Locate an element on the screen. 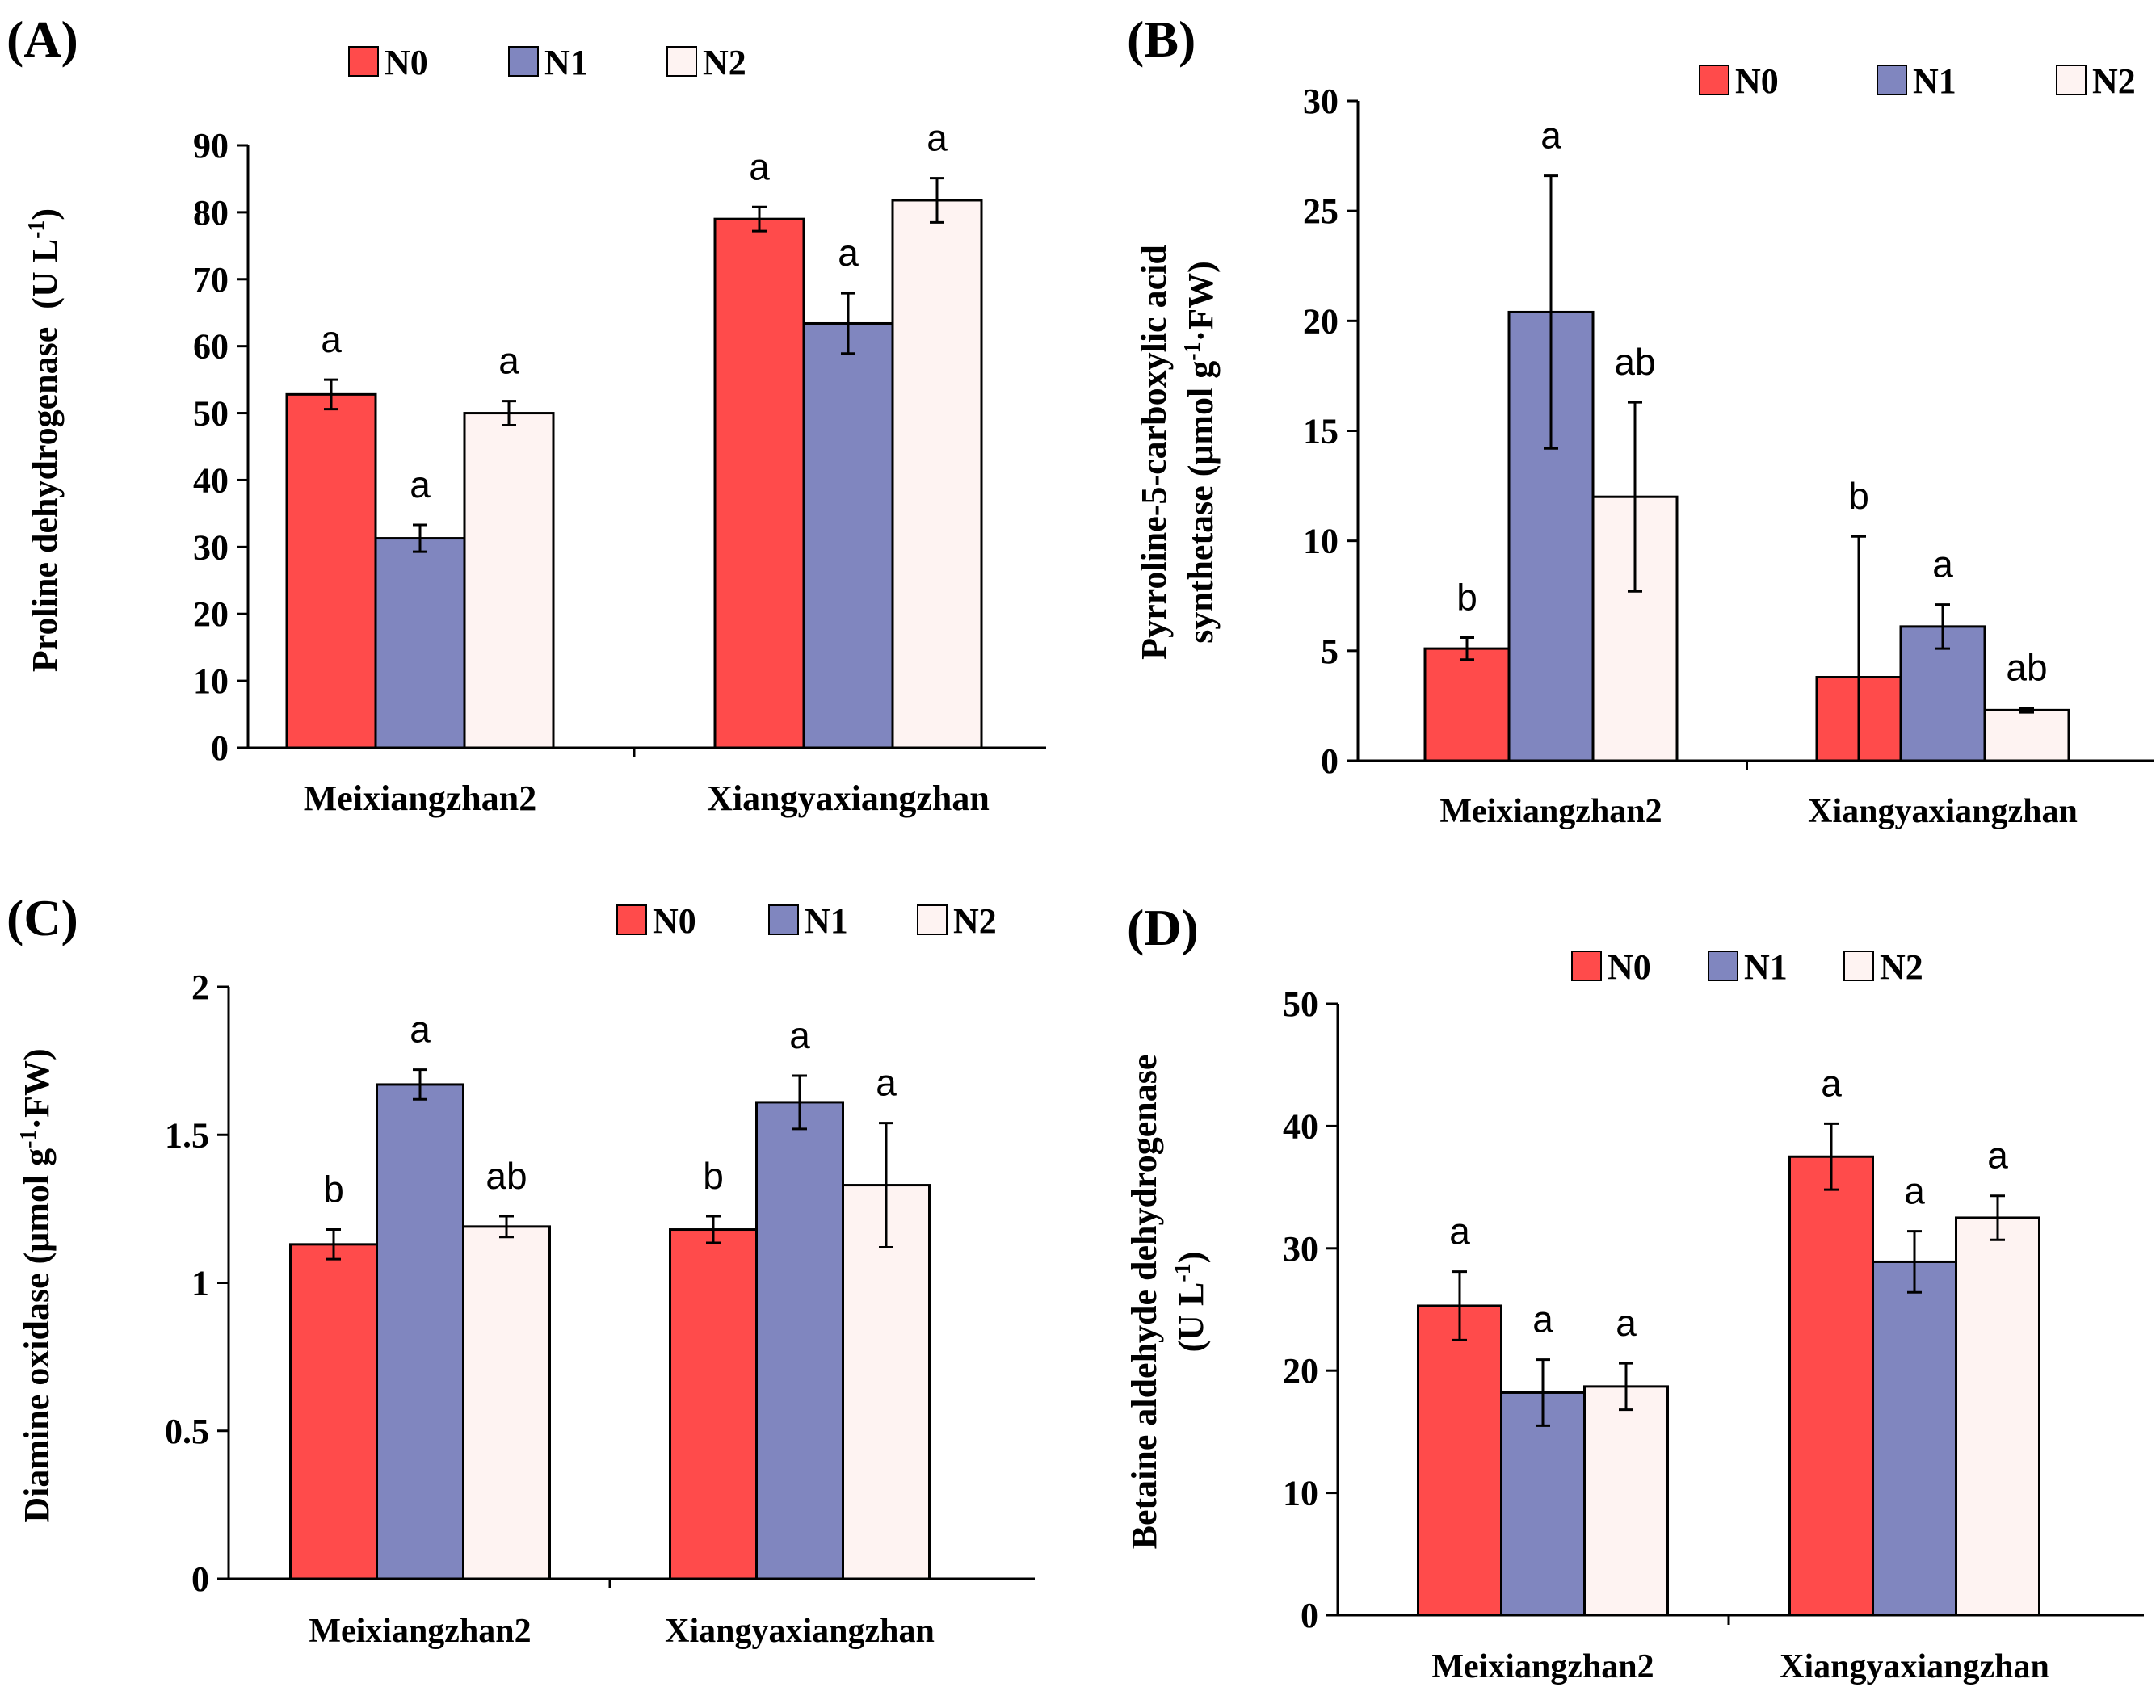 This screenshot has height=1708, width=2156. panel-label: (A) is located at coordinates (42, 39).